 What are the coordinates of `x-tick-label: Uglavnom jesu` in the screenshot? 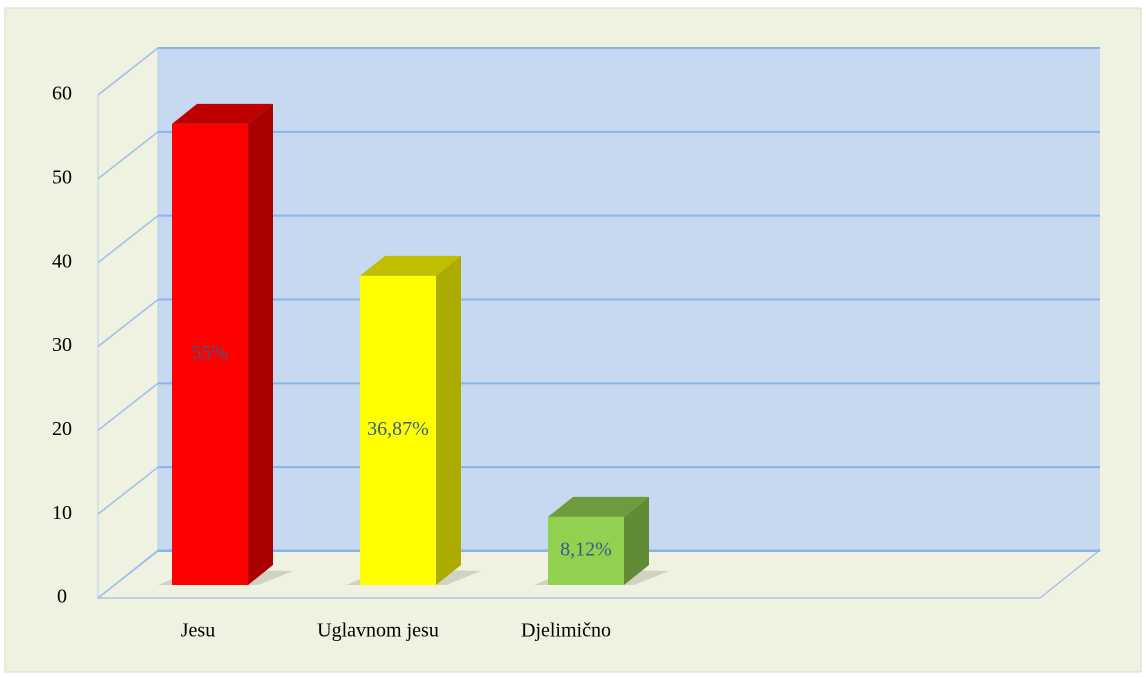 It's located at (378, 631).